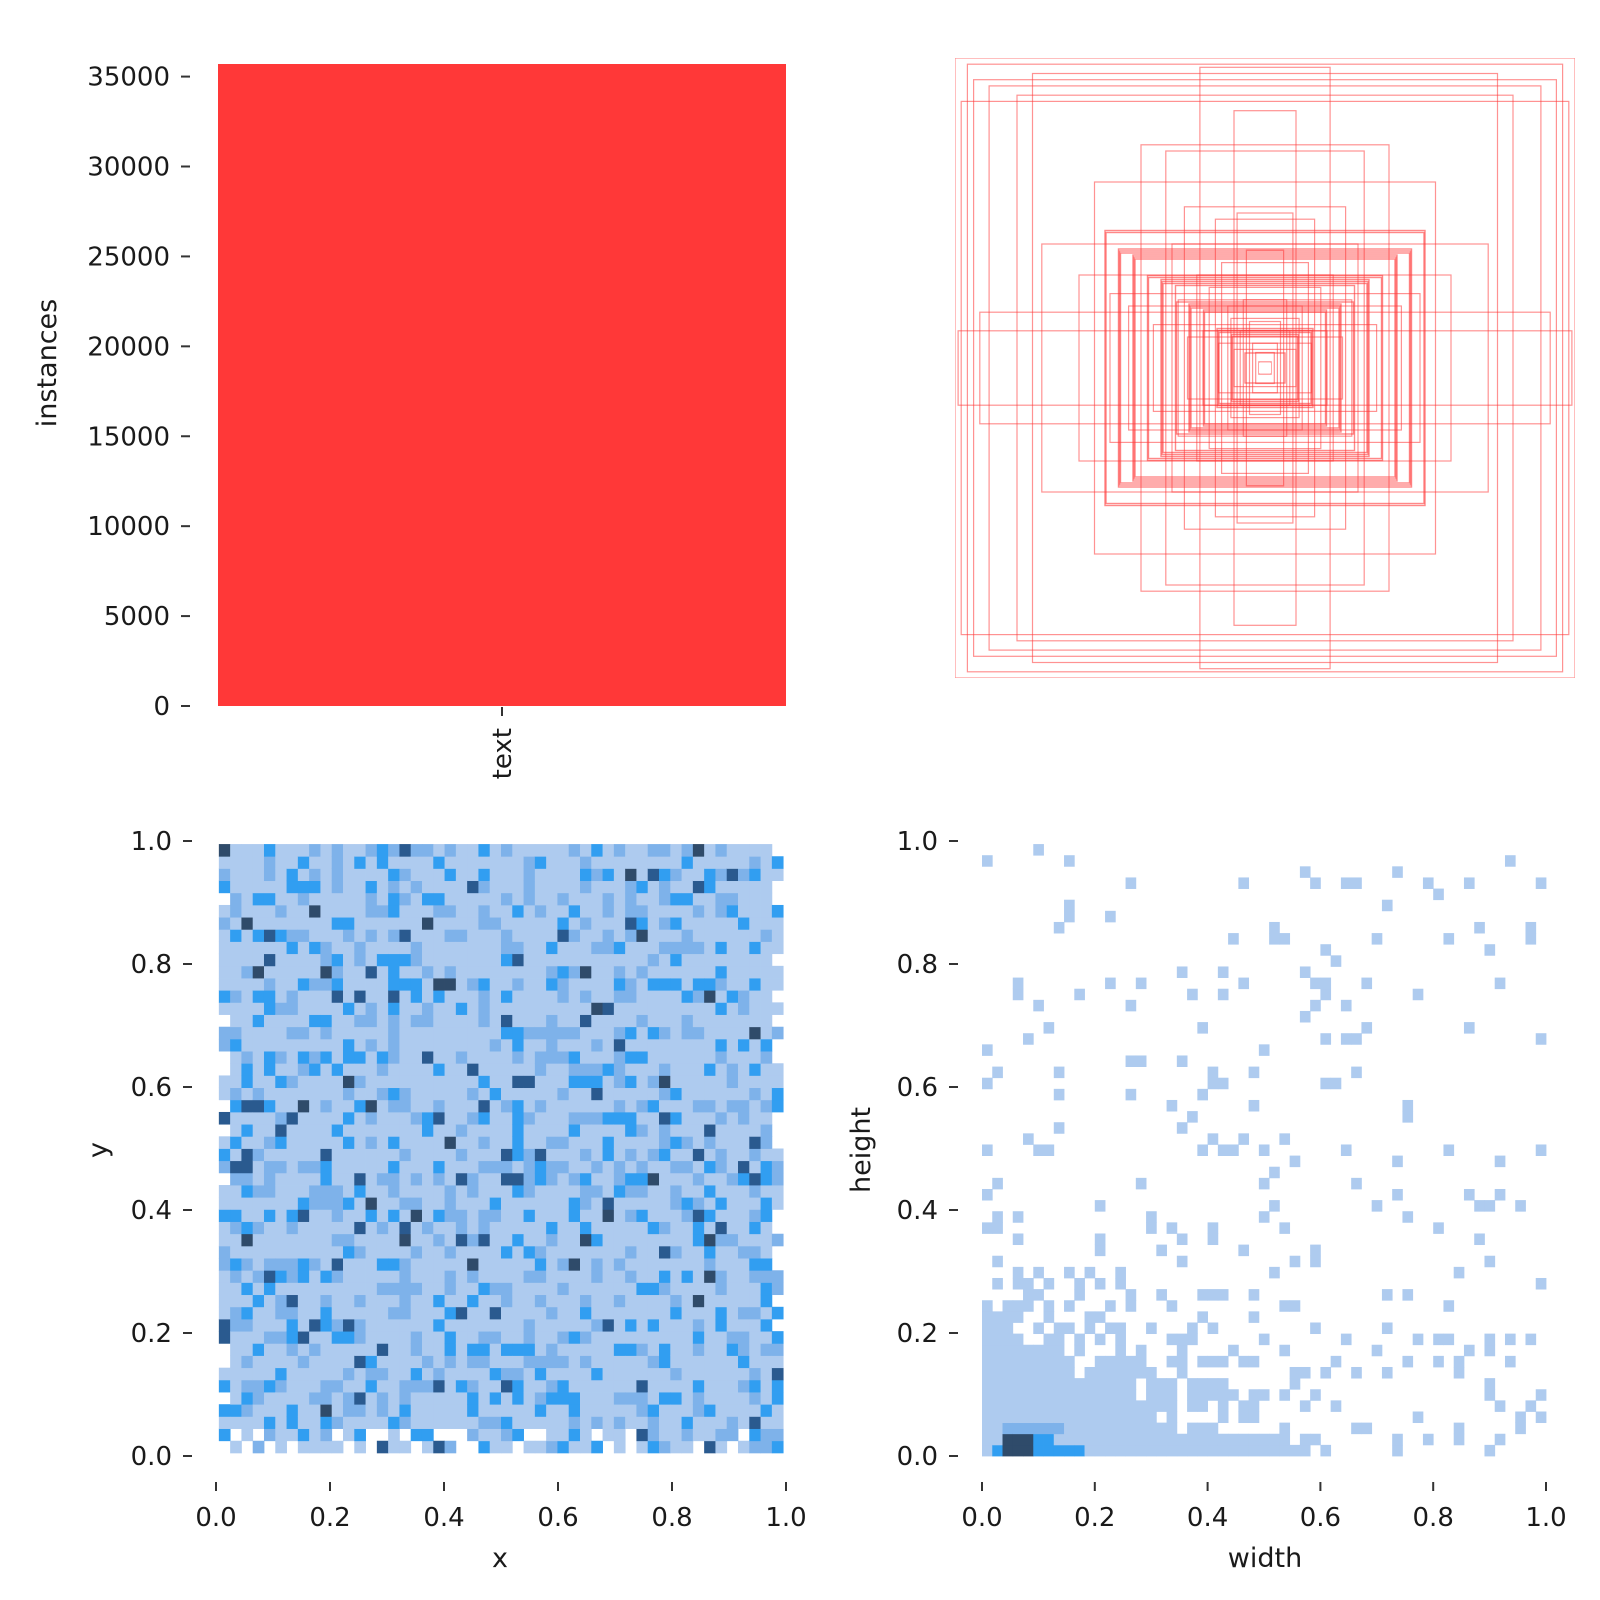 The image size is (1600, 1600). Describe the element at coordinates (137, 617) in the screenshot. I see `y-tick-label: 5000` at that location.